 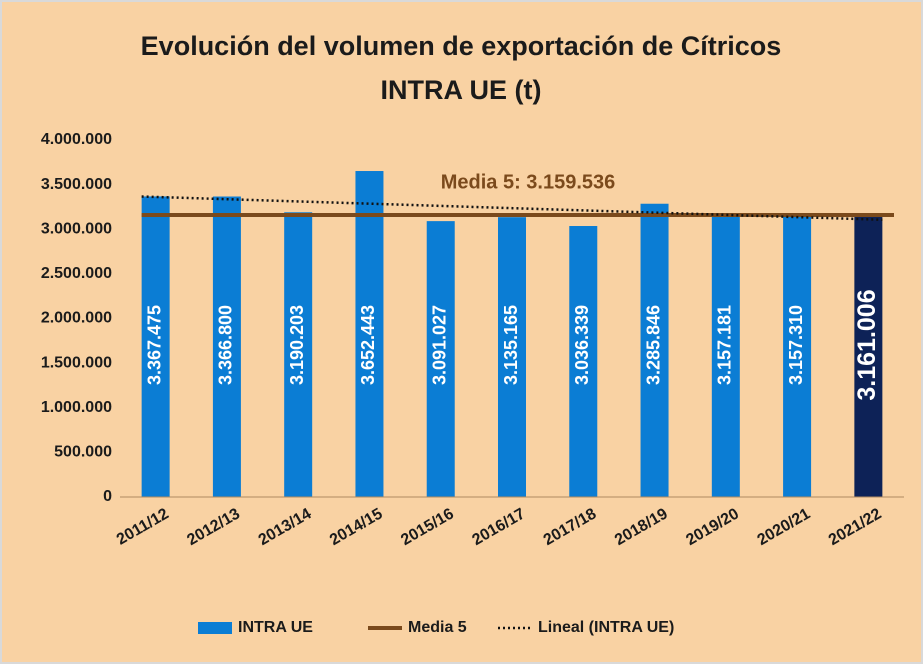 What do you see at coordinates (76, 362) in the screenshot?
I see `y-tick-label: 1.500.000` at bounding box center [76, 362].